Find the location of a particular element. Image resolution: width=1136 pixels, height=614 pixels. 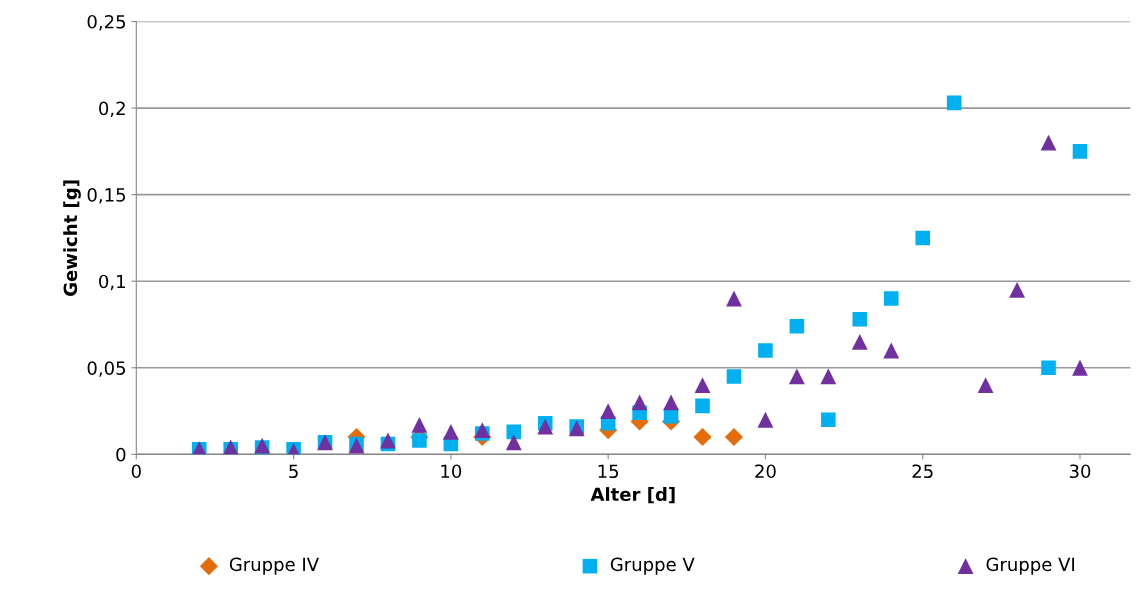

legend-label: Gruppe IV is located at coordinates (274, 566).